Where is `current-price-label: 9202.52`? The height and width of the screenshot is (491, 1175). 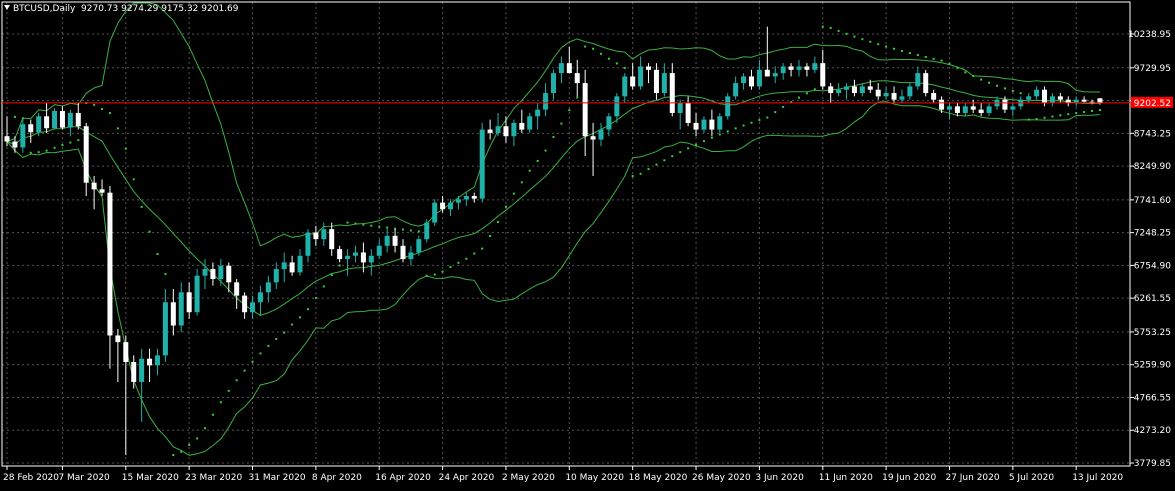
current-price-label: 9202.52 is located at coordinates (1152, 104).